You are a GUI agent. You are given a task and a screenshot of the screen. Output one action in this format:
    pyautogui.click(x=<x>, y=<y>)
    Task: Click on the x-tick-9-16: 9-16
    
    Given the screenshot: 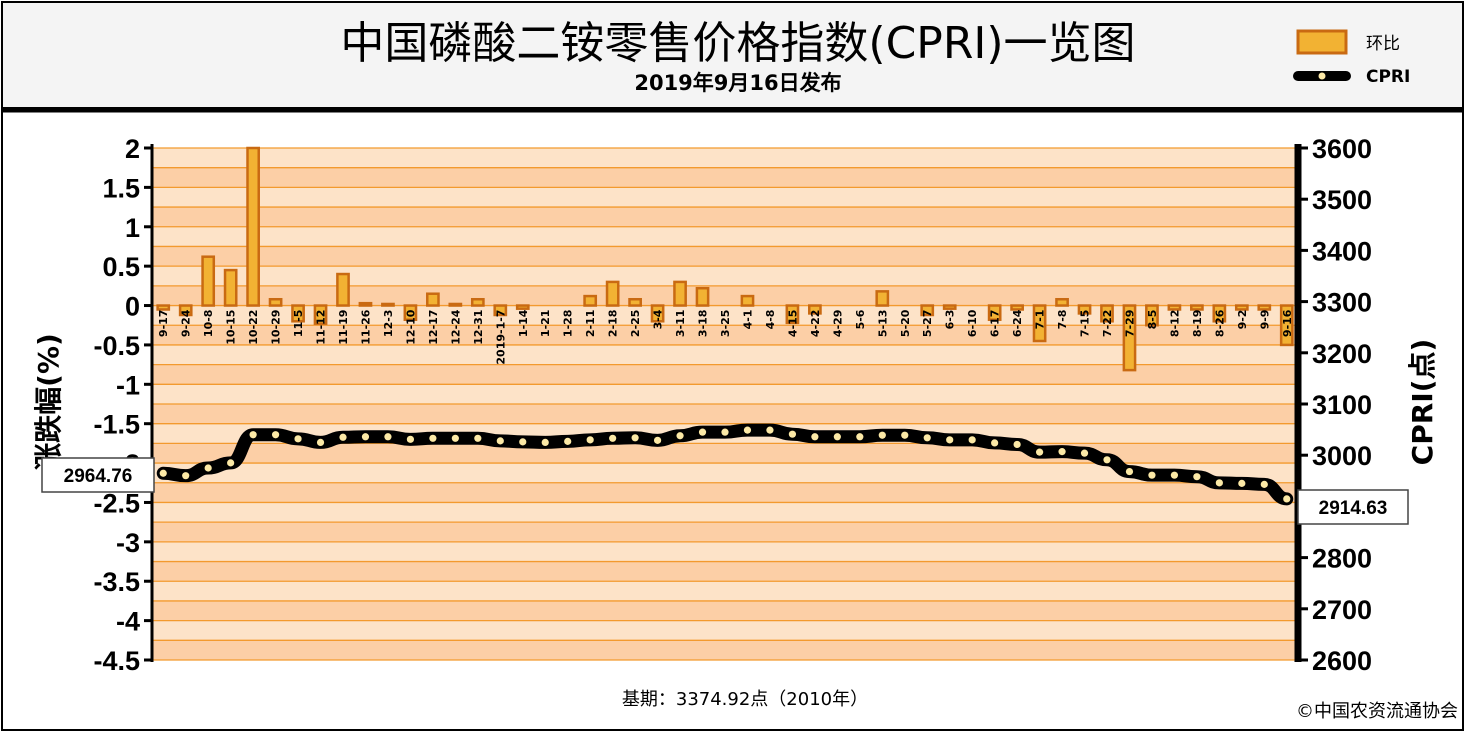 What is the action you would take?
    pyautogui.click(x=1287, y=323)
    